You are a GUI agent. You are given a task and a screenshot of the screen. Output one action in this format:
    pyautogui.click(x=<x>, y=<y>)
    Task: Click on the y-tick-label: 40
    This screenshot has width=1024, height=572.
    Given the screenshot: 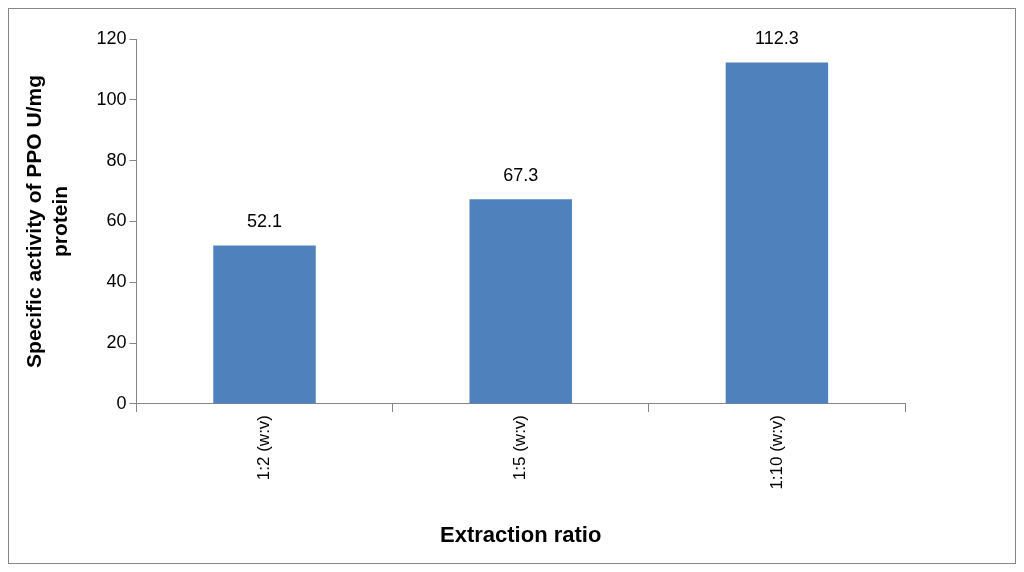 What is the action you would take?
    pyautogui.click(x=116, y=281)
    